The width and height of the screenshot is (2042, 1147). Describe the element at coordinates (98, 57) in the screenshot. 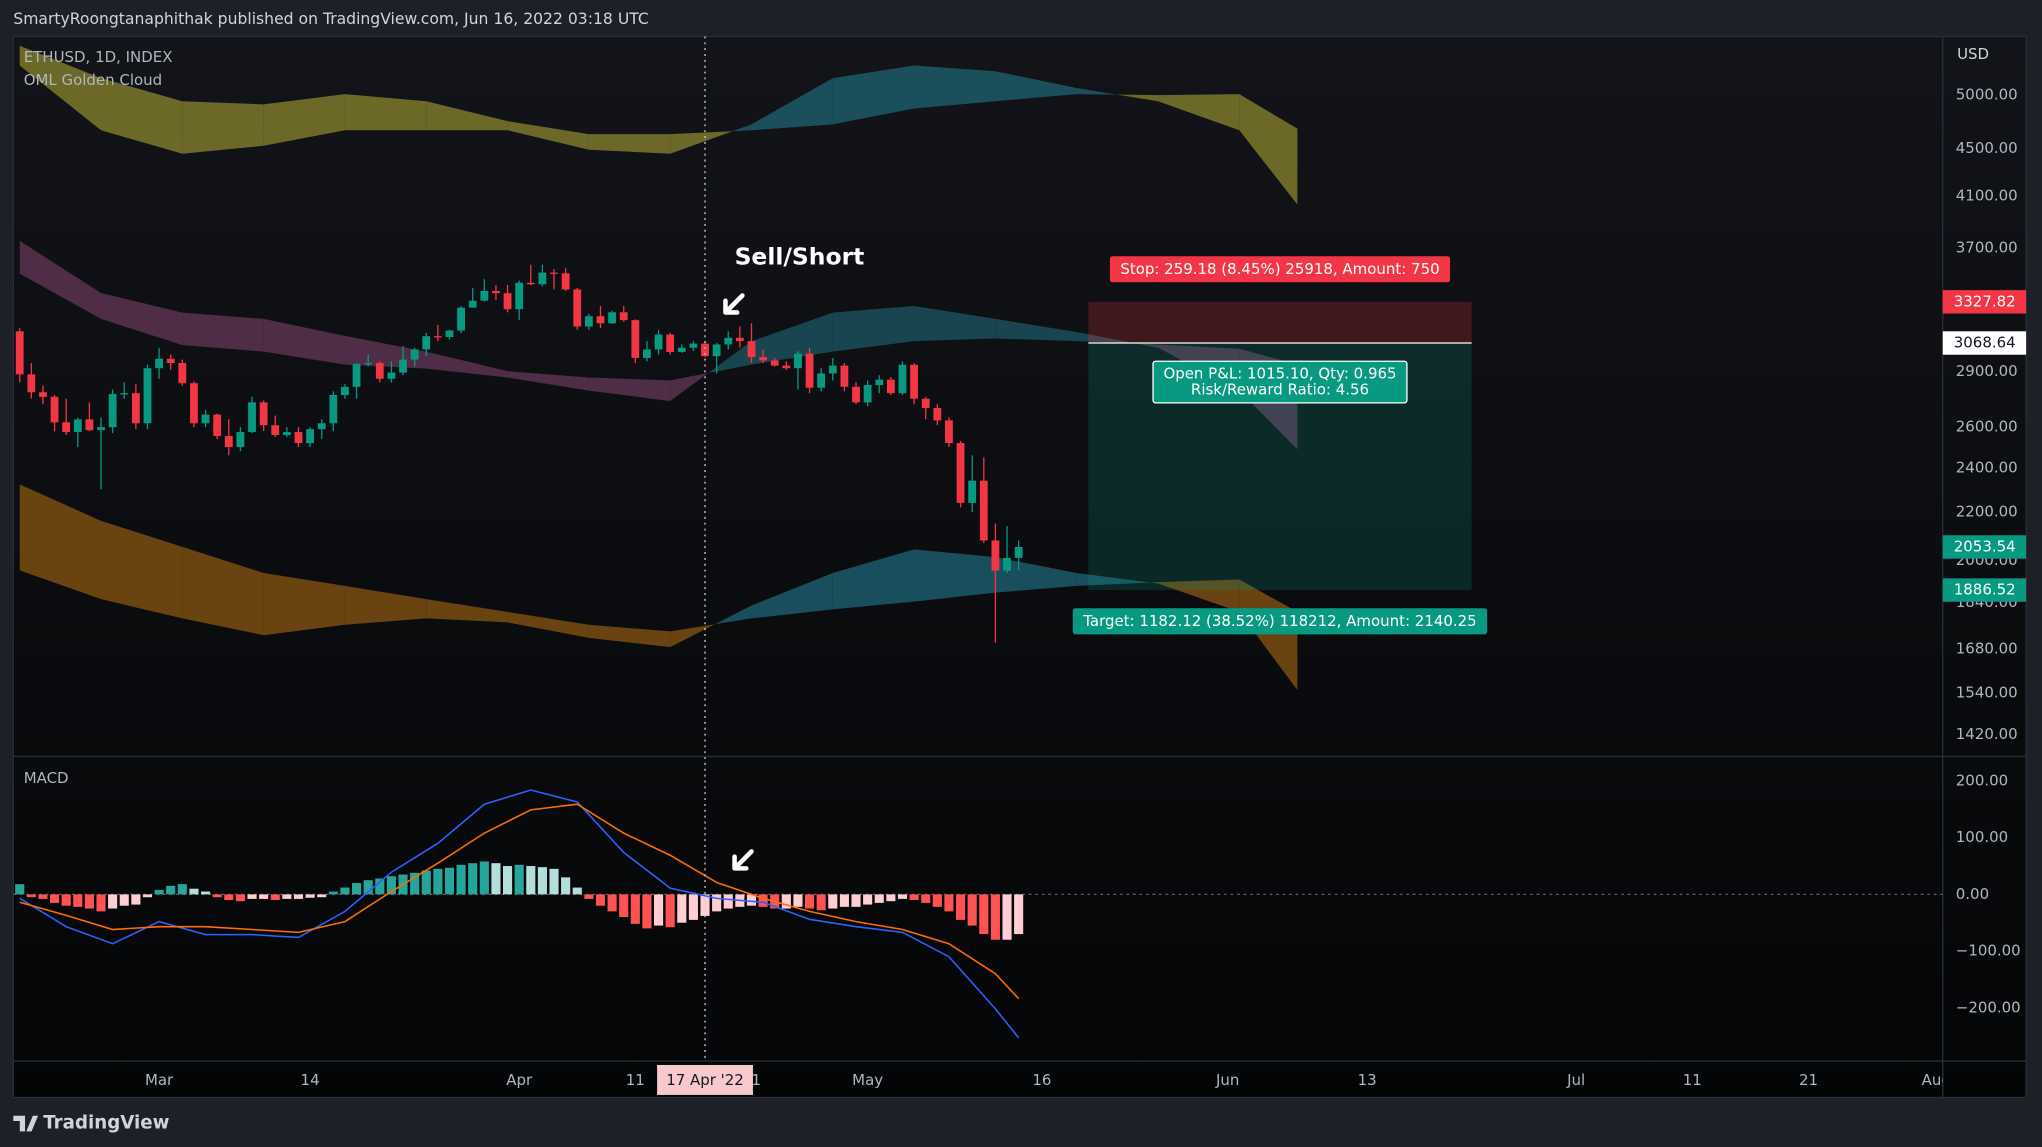

I see `symbol-legend: ETHUSD, 1D, INDEX` at that location.